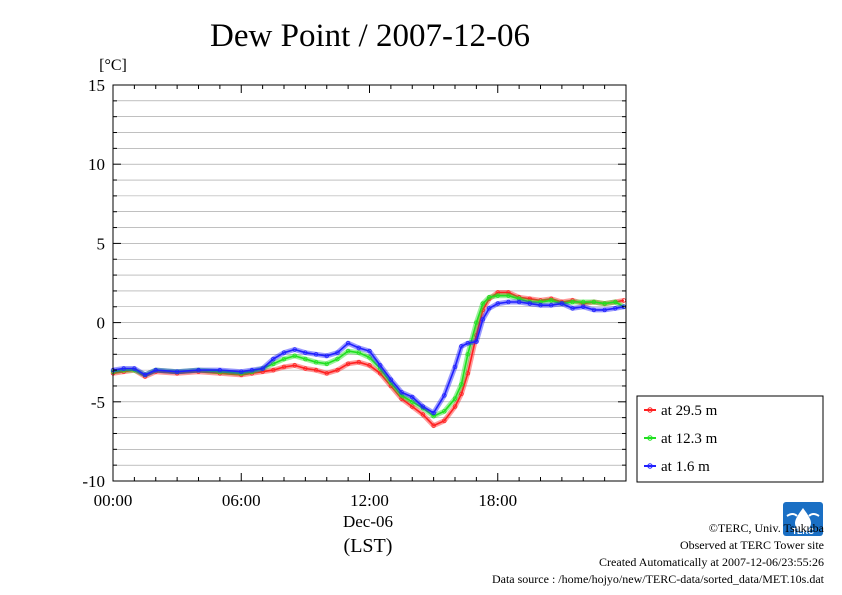  I want to click on water-drop-icon, so click(803, 519).